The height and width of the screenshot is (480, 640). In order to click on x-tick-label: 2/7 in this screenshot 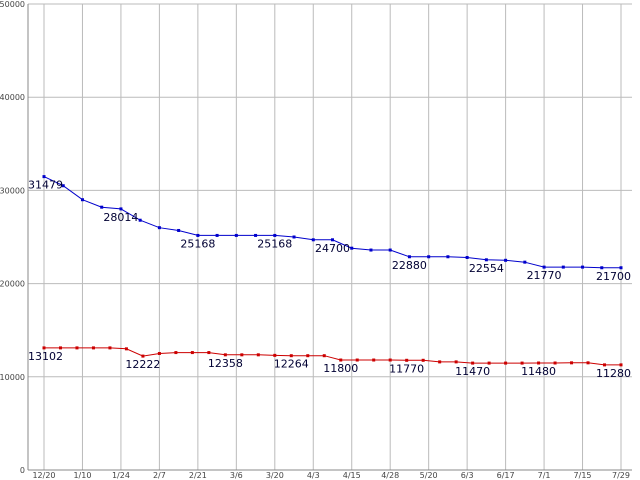, I will do `click(159, 475)`.